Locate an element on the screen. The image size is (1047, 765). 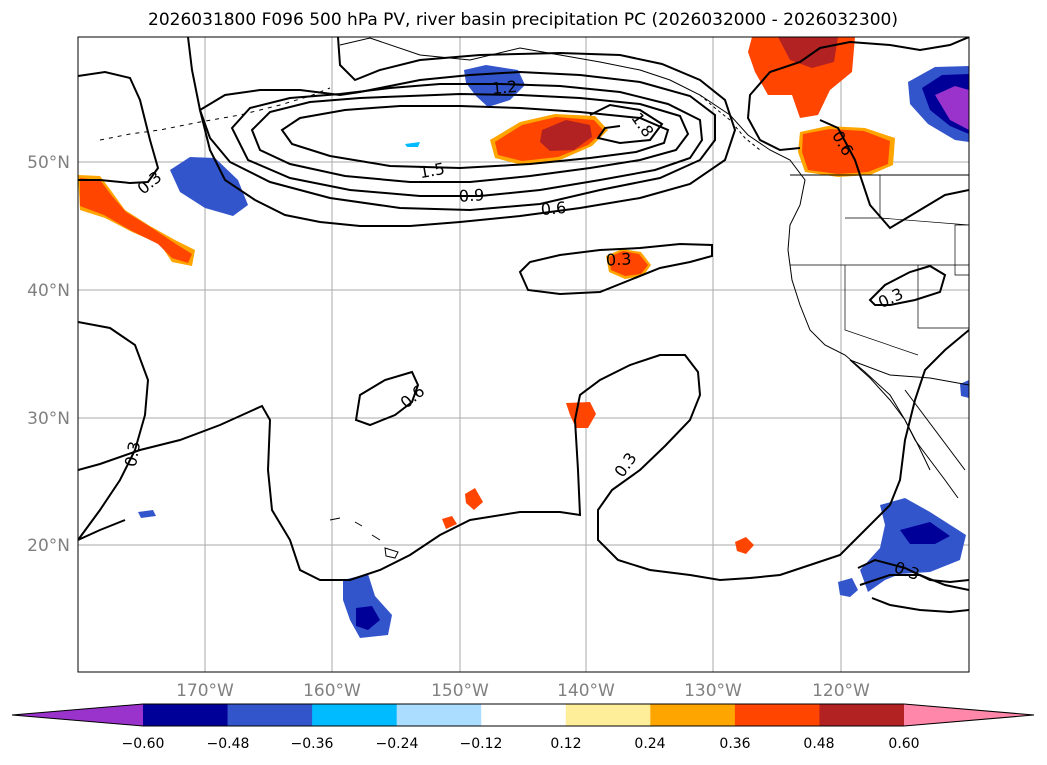
contour-0.3-east is located at coordinates (857, 94).